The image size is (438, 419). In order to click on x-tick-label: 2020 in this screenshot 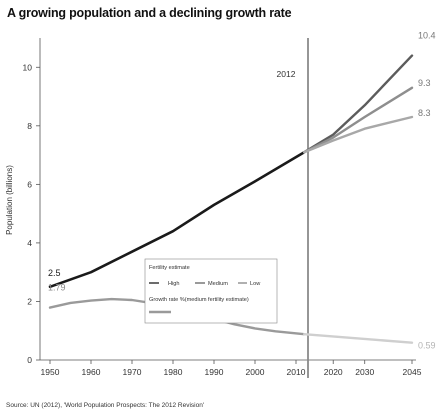, I will do `click(333, 372)`.